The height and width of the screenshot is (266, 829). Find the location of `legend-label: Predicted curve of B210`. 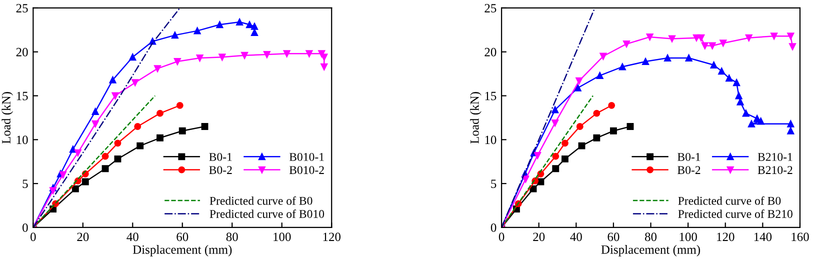

legend-label: Predicted curve of B210 is located at coordinates (735, 214).